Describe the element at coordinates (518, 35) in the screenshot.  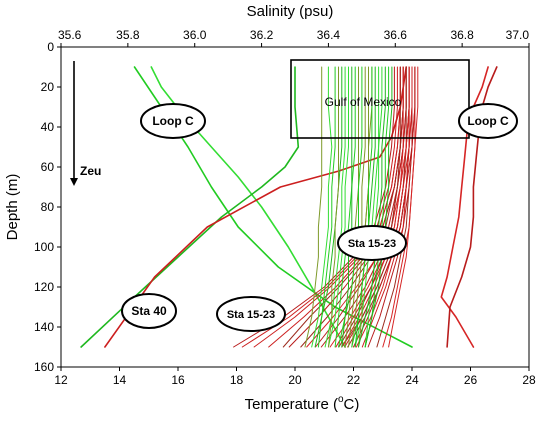
I see `top-tick-label-7: 37.0` at that location.